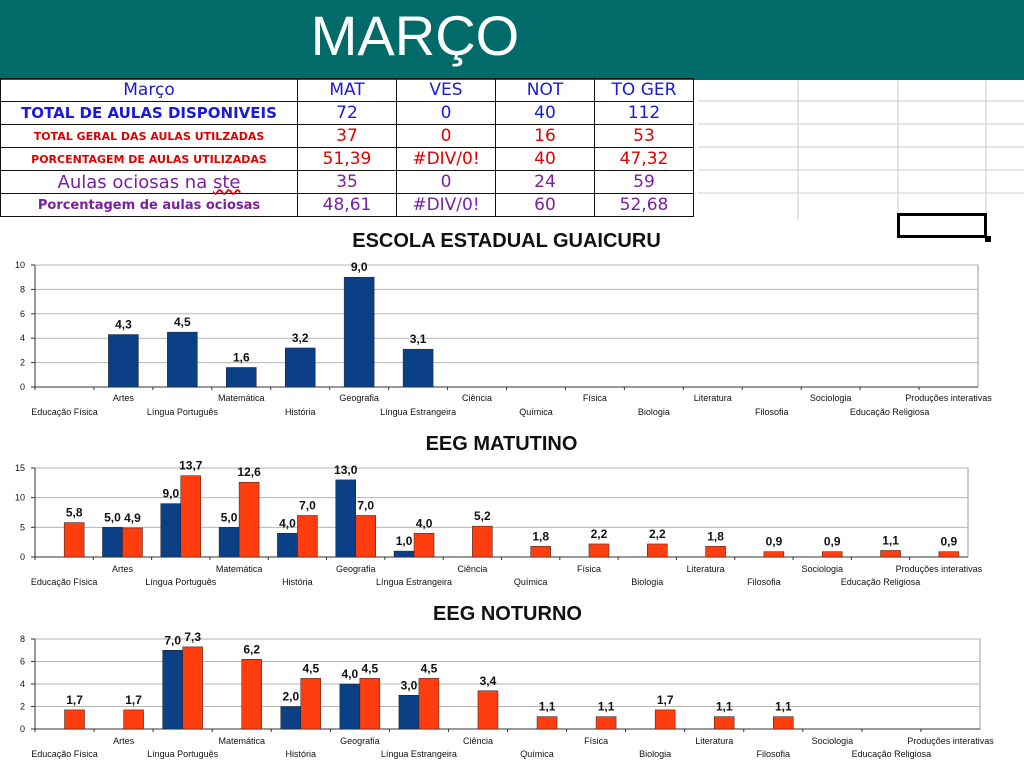 The height and width of the screenshot is (768, 1024). What do you see at coordinates (360, 741) in the screenshot?
I see `x-tick-label: Geografia` at bounding box center [360, 741].